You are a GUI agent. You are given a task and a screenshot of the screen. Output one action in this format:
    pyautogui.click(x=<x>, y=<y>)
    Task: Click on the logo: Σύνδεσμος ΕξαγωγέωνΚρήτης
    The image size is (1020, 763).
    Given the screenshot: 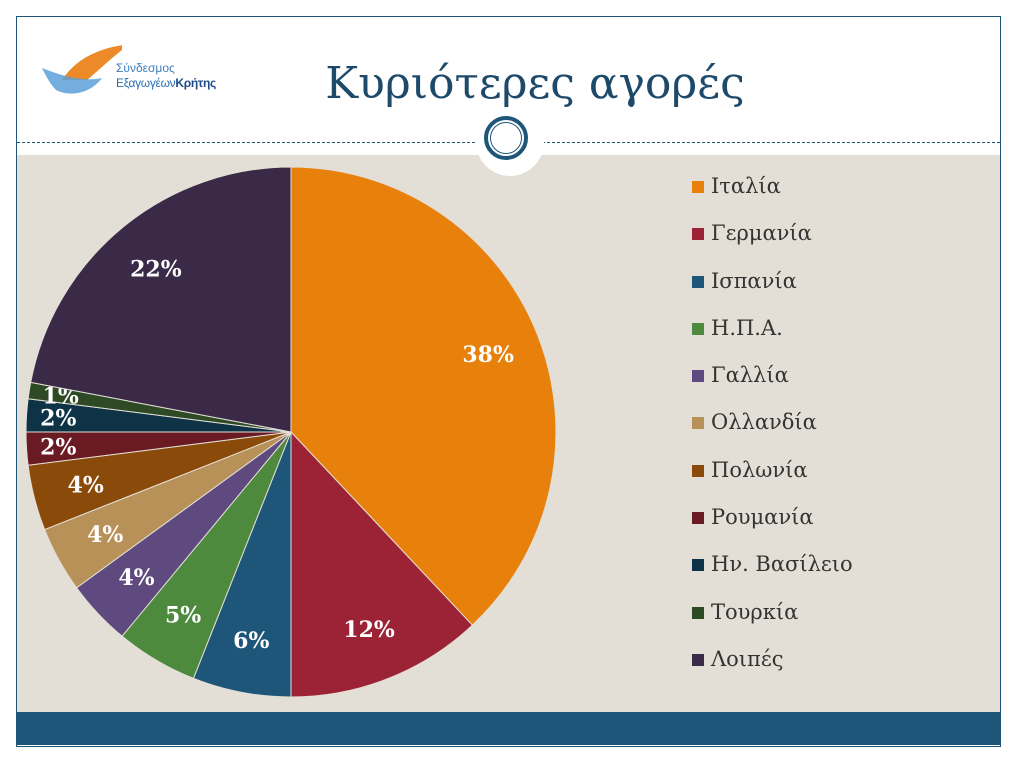 What is the action you would take?
    pyautogui.click(x=137, y=72)
    